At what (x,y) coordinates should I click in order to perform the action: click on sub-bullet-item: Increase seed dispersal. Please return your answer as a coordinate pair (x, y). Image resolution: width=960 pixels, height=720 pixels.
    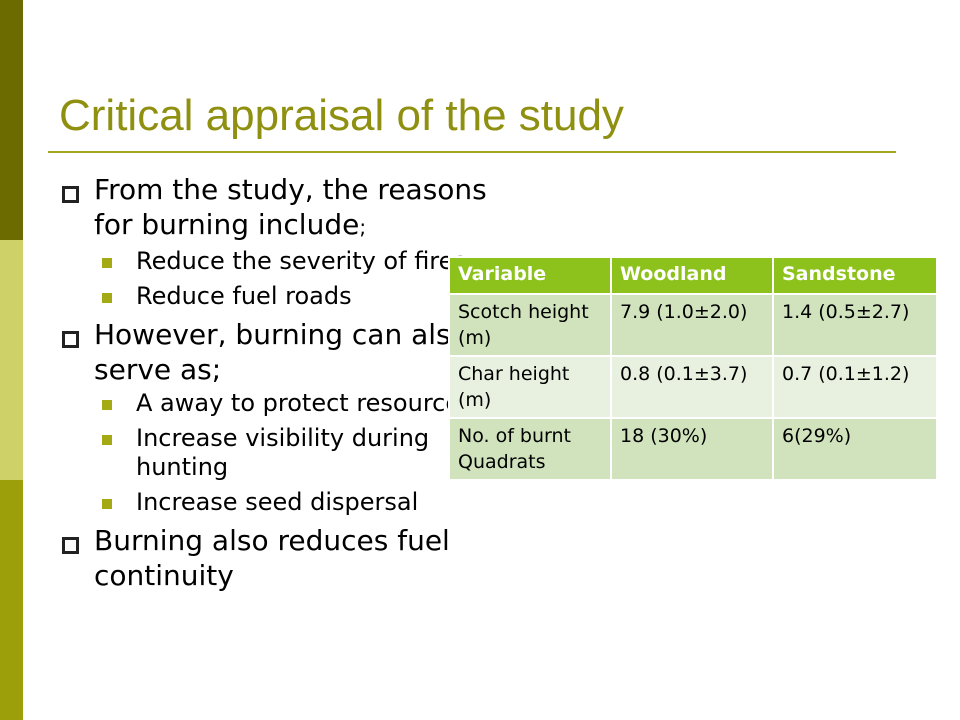
    Looking at the image, I should click on (291, 502).